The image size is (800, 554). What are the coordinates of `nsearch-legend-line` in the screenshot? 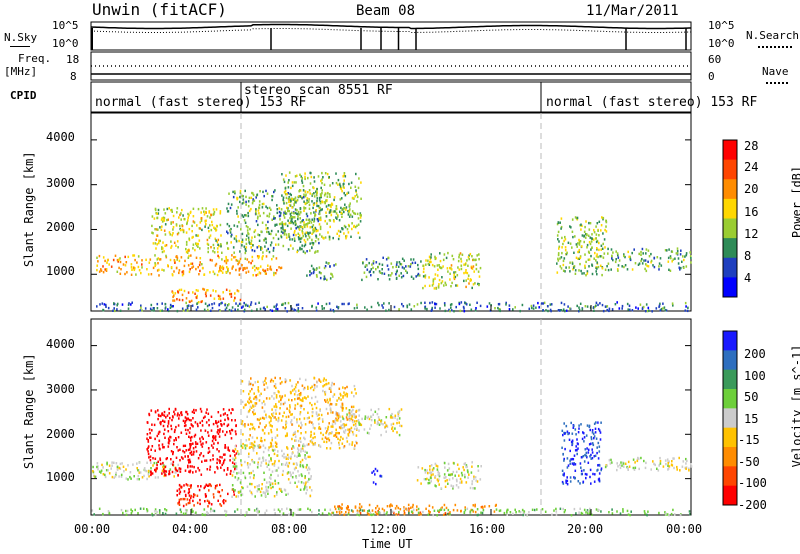 It's located at (775, 47).